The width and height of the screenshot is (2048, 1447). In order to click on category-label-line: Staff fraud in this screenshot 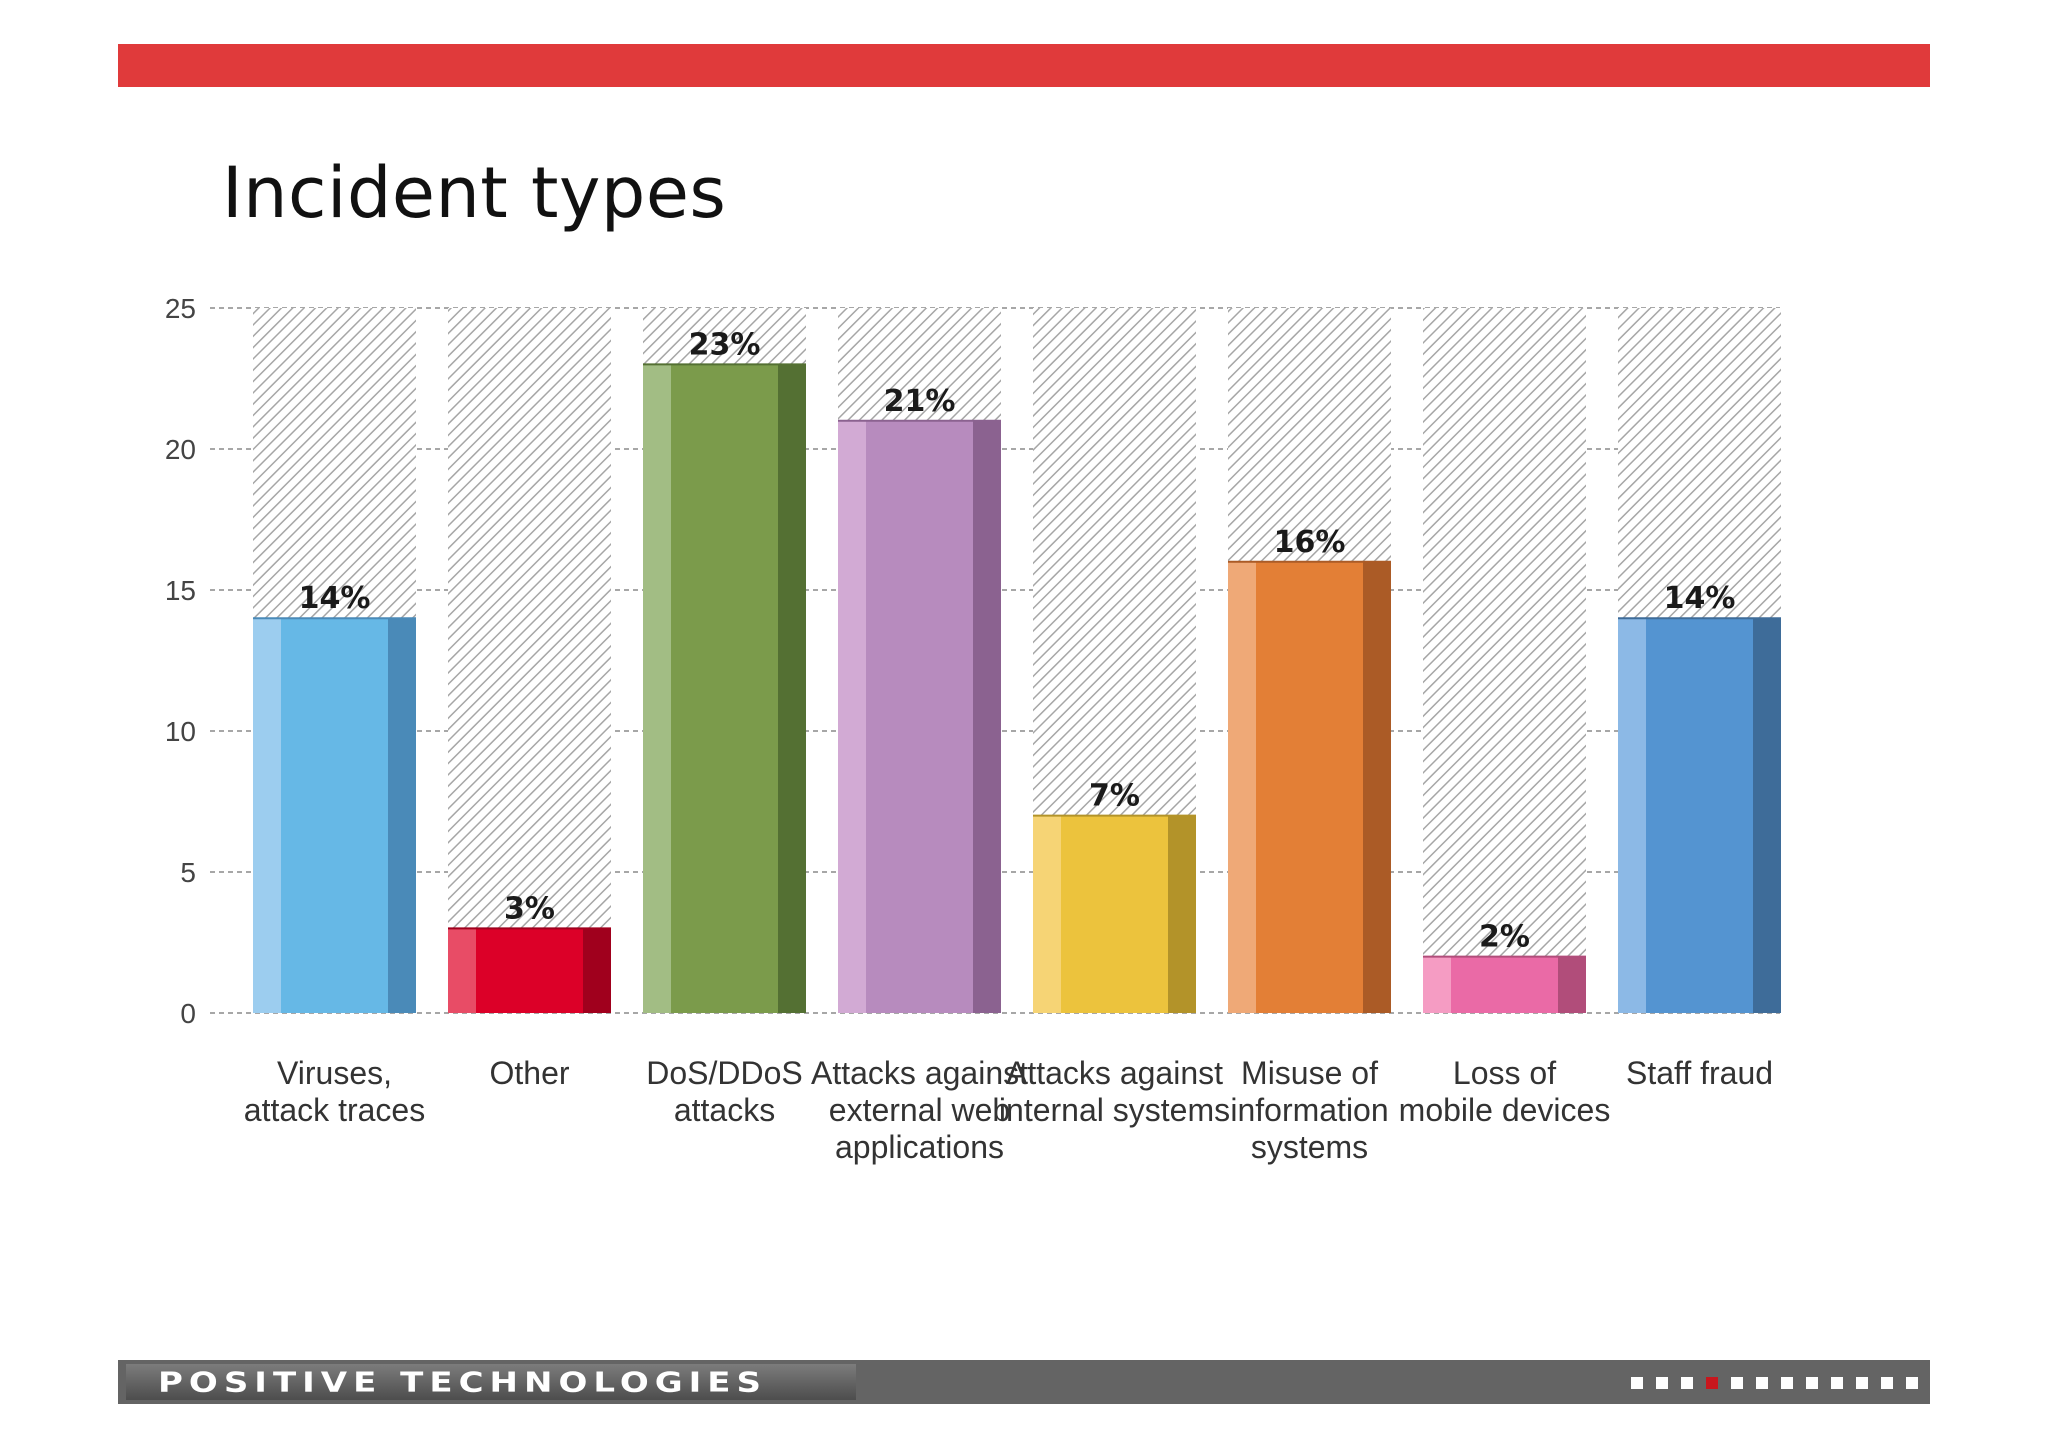, I will do `click(1699, 1073)`.